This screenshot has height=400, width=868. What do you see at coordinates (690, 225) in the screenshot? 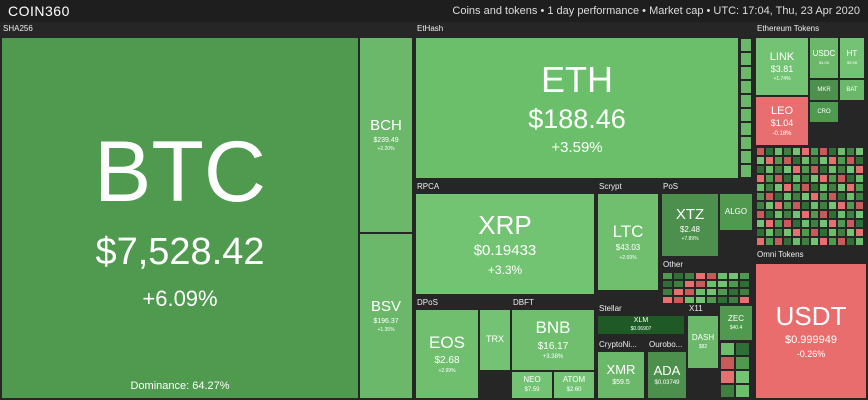
I see `coin-tile: XTZ $2.48 +7.89%` at bounding box center [690, 225].